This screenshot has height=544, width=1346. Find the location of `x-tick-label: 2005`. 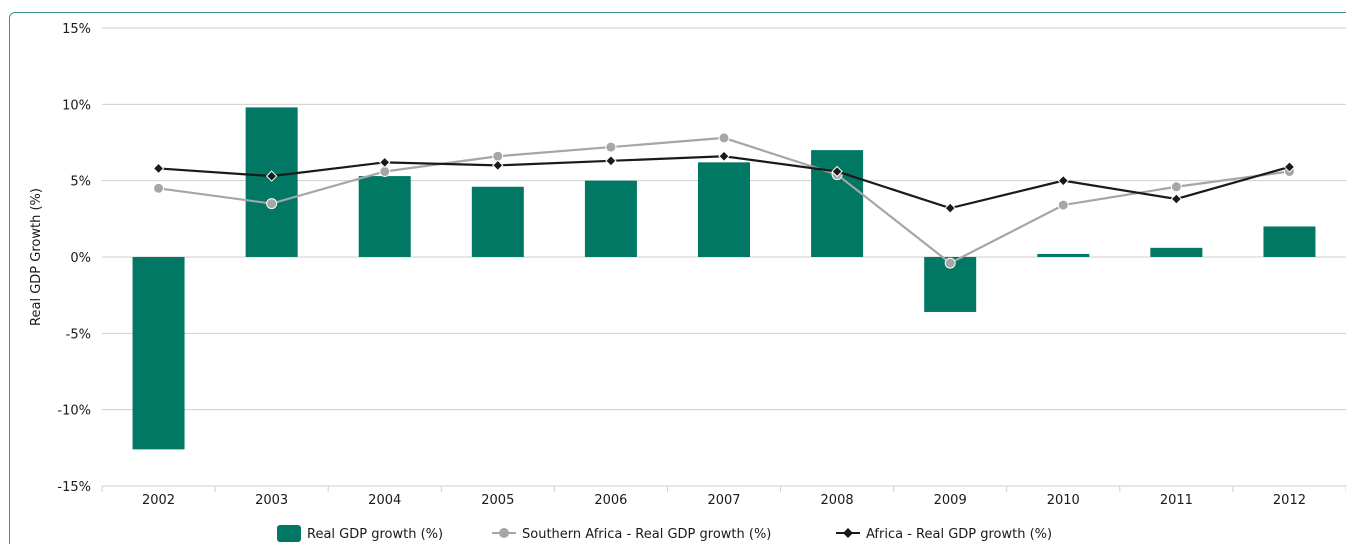

x-tick-label: 2005 is located at coordinates (497, 500).